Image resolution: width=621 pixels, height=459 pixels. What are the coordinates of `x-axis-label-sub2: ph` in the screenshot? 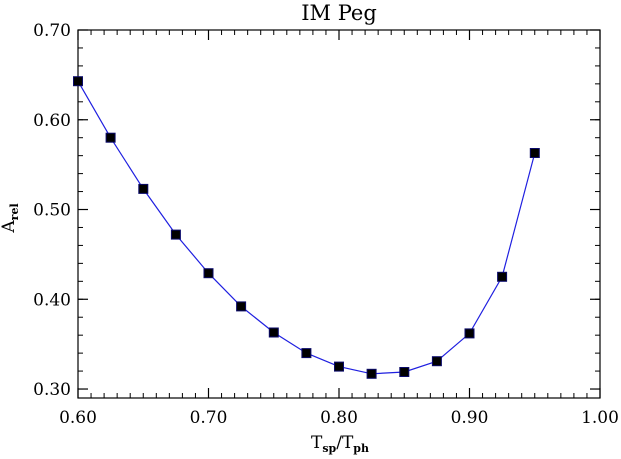 It's located at (361, 448).